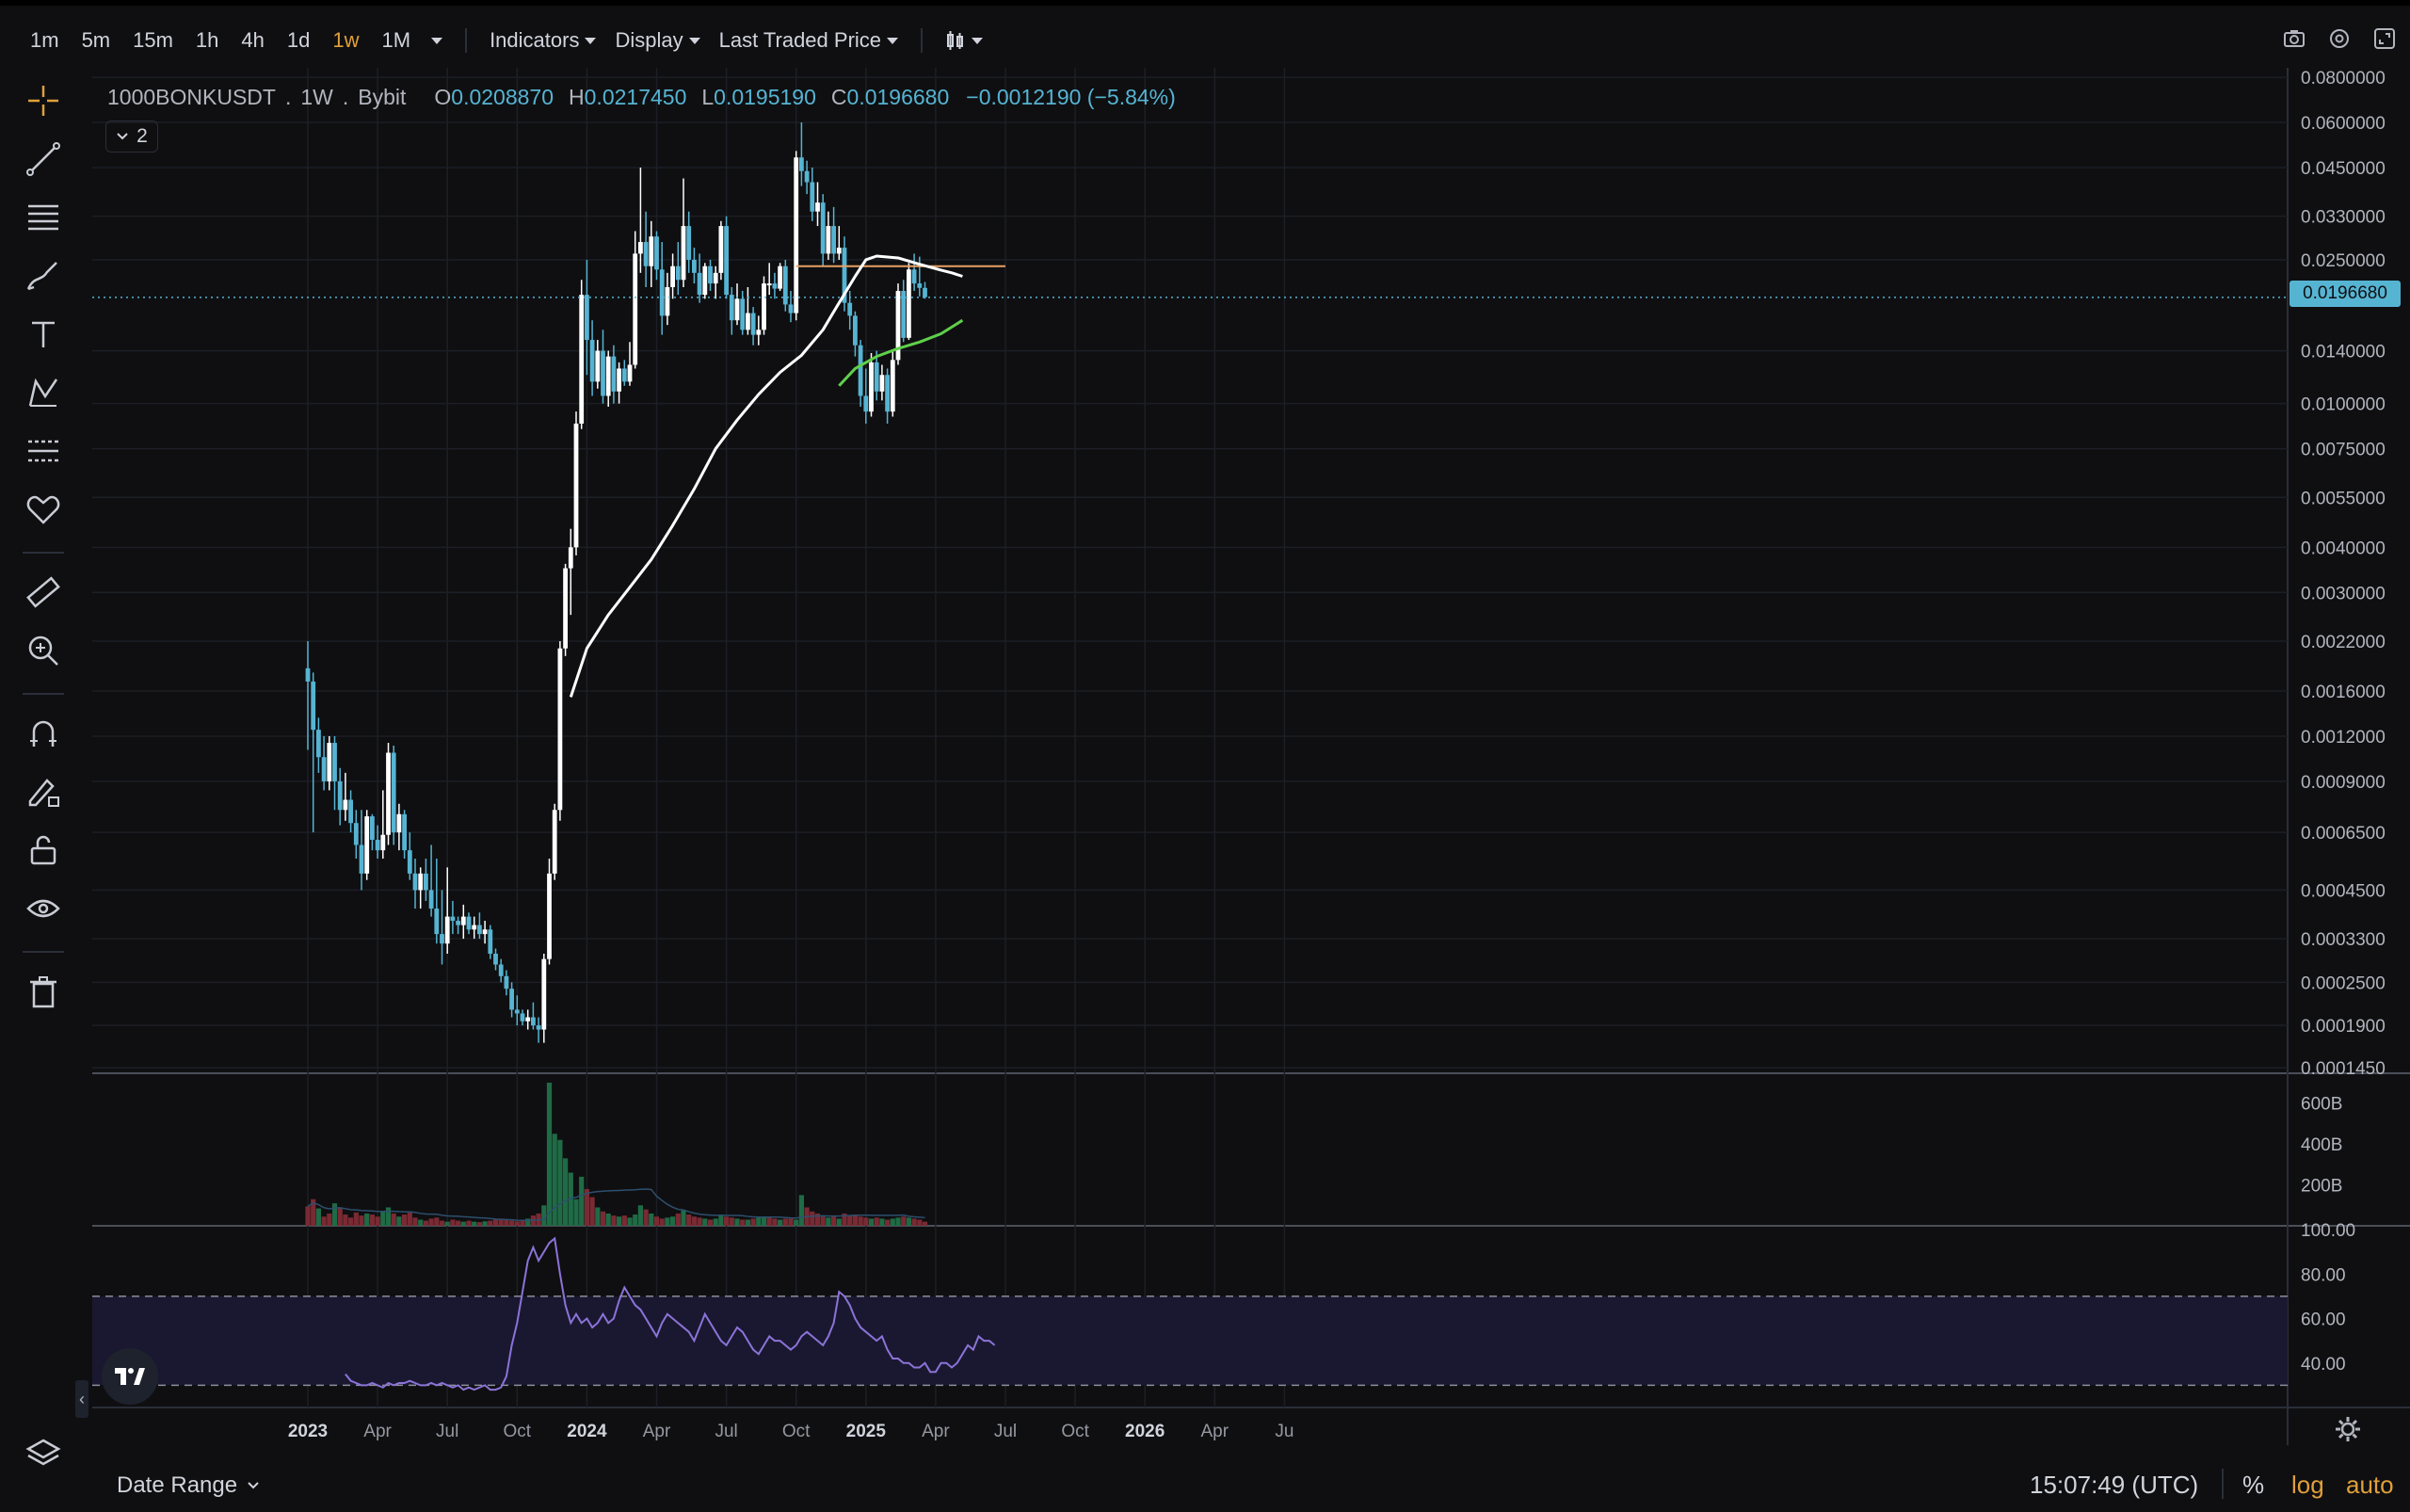 Image resolution: width=2410 pixels, height=1512 pixels. What do you see at coordinates (964, 40) in the screenshot?
I see `chart-type-button` at bounding box center [964, 40].